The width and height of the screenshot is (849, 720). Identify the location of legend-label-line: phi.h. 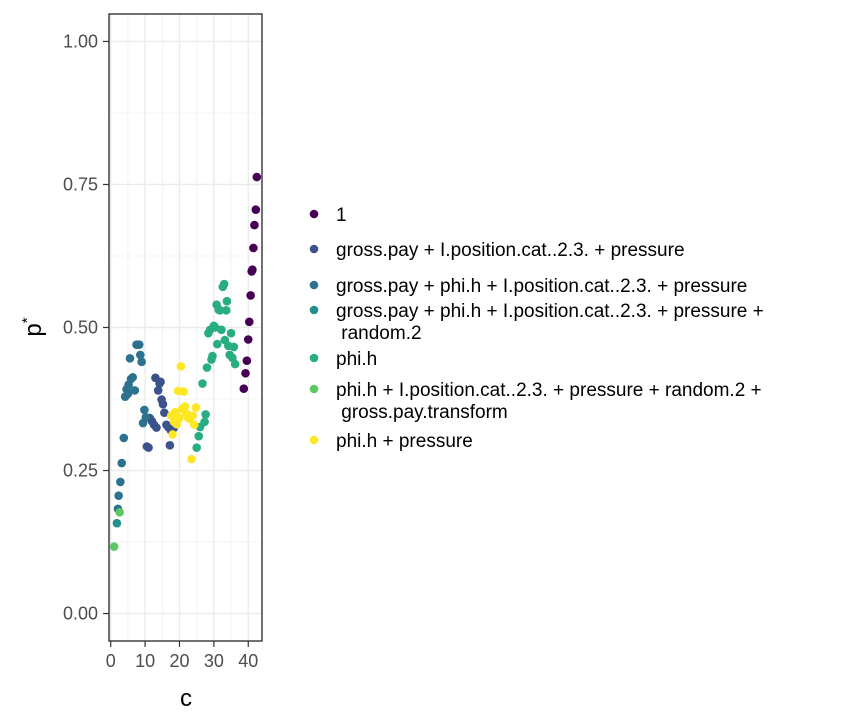
(356, 359).